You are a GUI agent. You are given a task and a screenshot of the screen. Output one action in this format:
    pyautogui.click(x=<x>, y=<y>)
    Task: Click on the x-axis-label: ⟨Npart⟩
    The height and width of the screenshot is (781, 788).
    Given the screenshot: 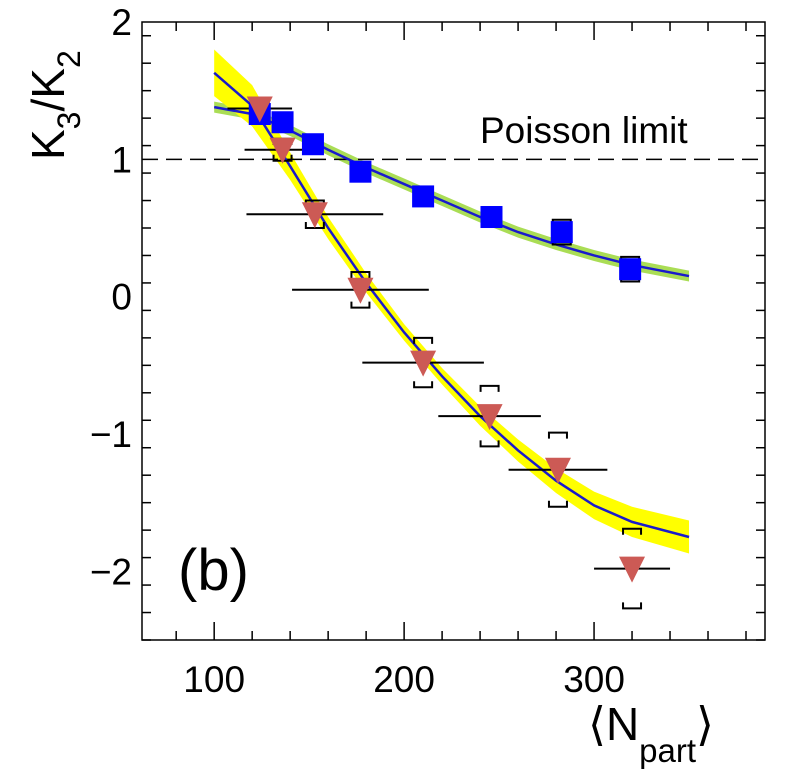 What is the action you would take?
    pyautogui.click(x=651, y=733)
    